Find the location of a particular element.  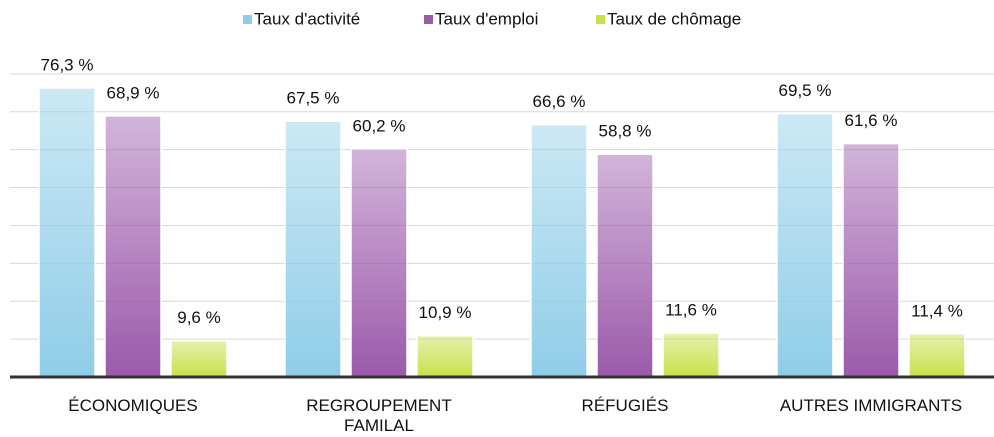

legend-label: Taux d'activité is located at coordinates (307, 18).